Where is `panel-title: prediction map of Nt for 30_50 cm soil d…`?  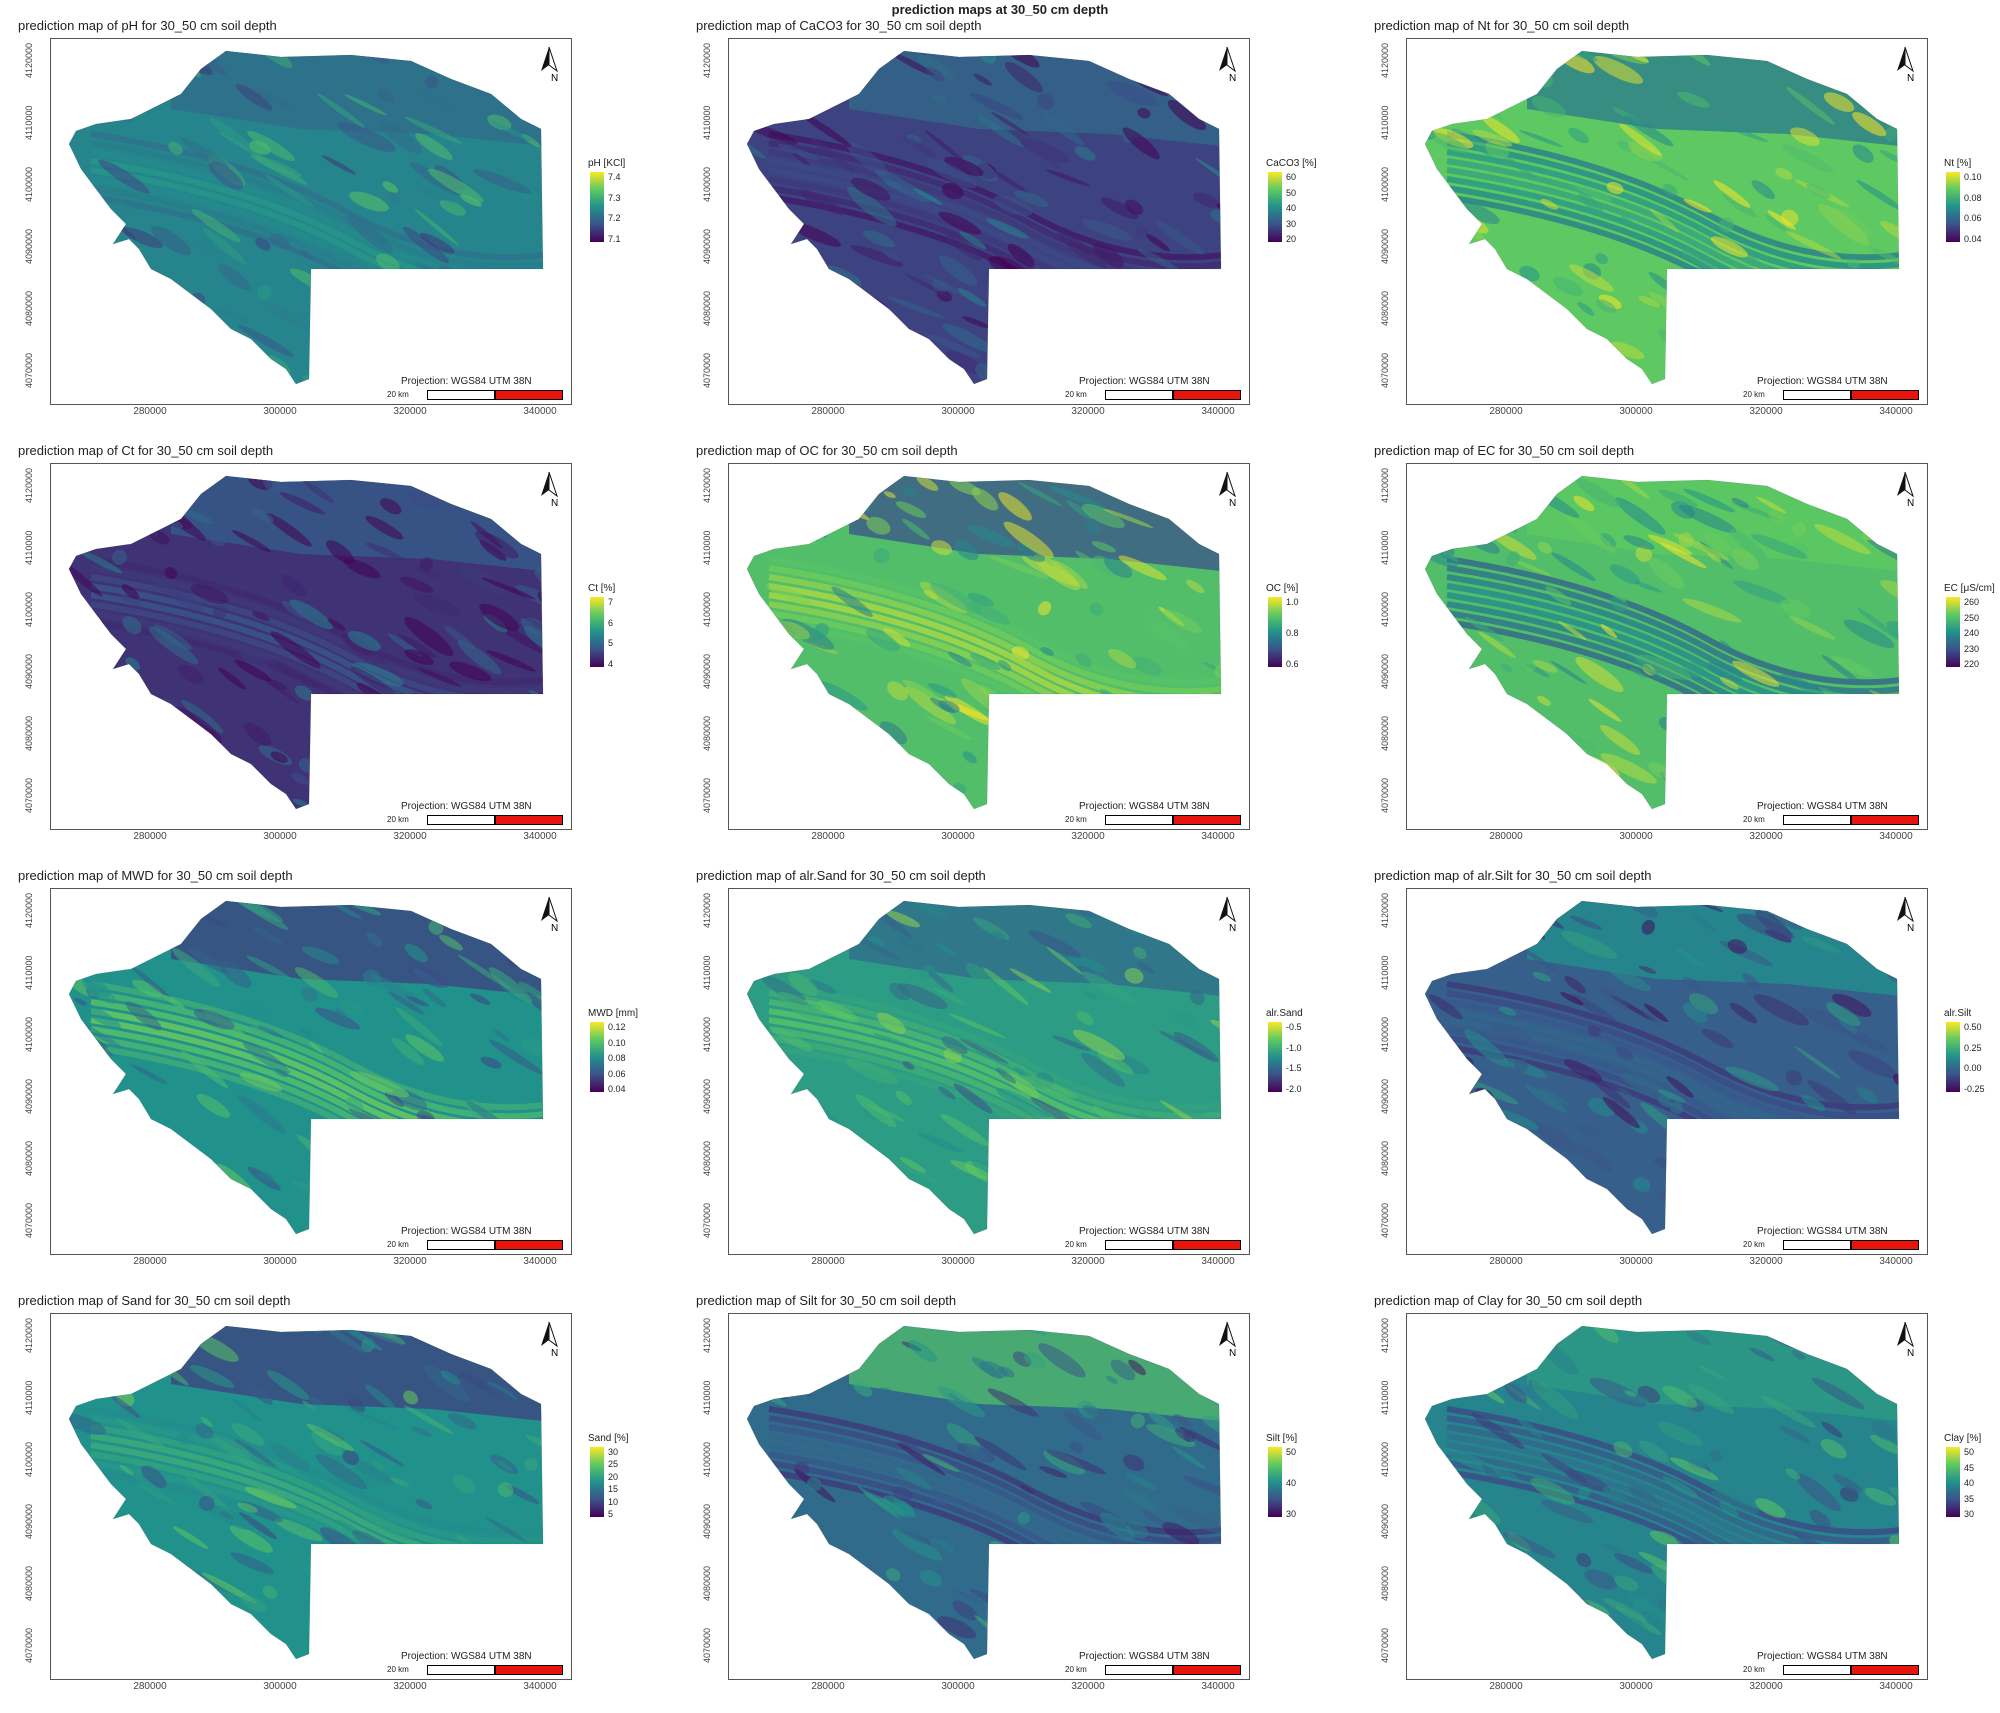 panel-title: prediction map of Nt for 30_50 cm soil d… is located at coordinates (1502, 25).